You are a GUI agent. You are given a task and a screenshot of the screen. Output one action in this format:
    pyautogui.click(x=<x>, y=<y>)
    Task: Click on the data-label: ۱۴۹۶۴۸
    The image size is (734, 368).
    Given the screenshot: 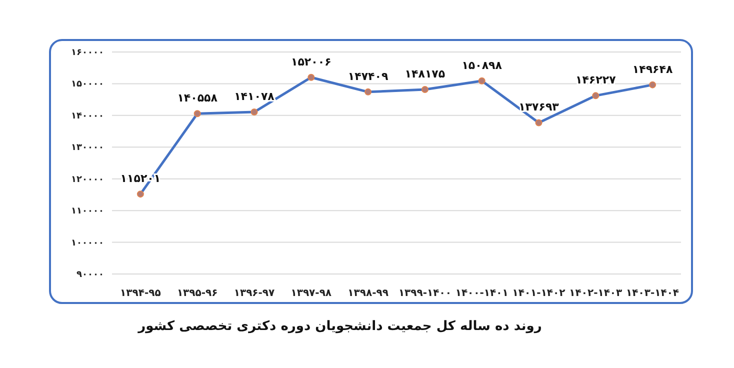 What is the action you would take?
    pyautogui.click(x=652, y=69)
    